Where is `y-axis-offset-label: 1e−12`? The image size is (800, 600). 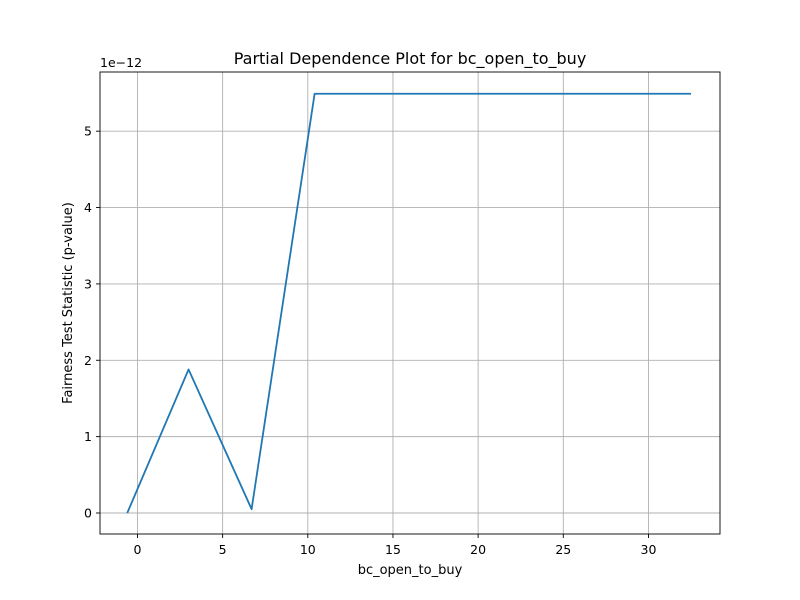 y-axis-offset-label: 1e−12 is located at coordinates (121, 62).